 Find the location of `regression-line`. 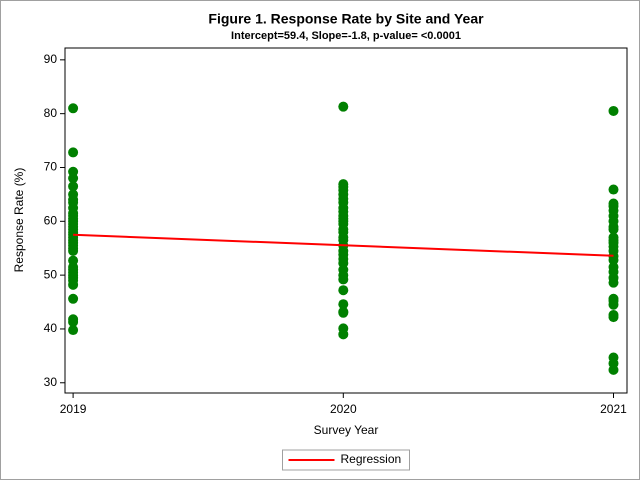

regression-line is located at coordinates (343, 245).